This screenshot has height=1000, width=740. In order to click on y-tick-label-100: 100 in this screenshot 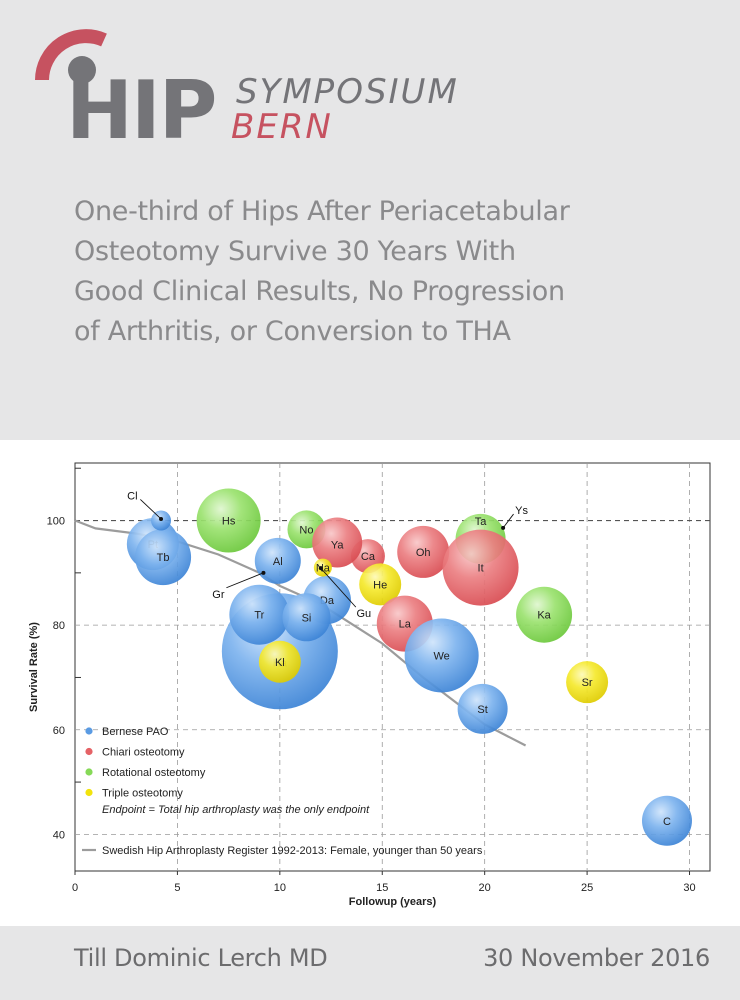, I will do `click(56, 522)`.